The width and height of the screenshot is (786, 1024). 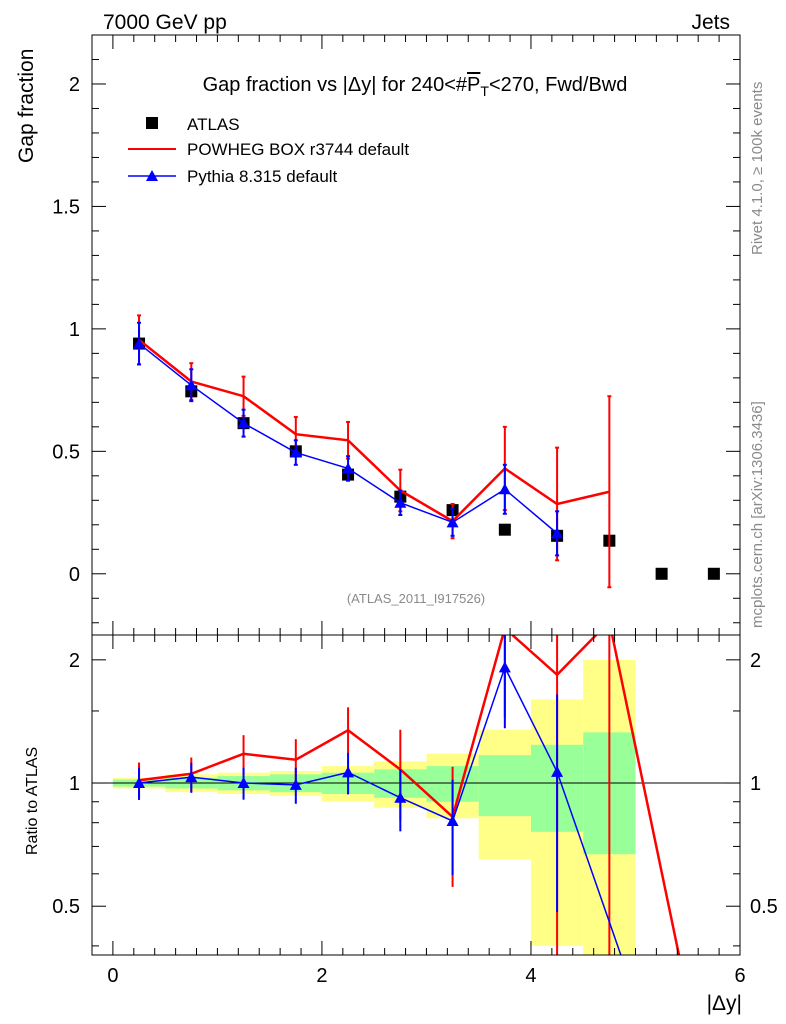 What do you see at coordinates (26, 106) in the screenshot?
I see `y-axis-title-top: Gap fraction` at bounding box center [26, 106].